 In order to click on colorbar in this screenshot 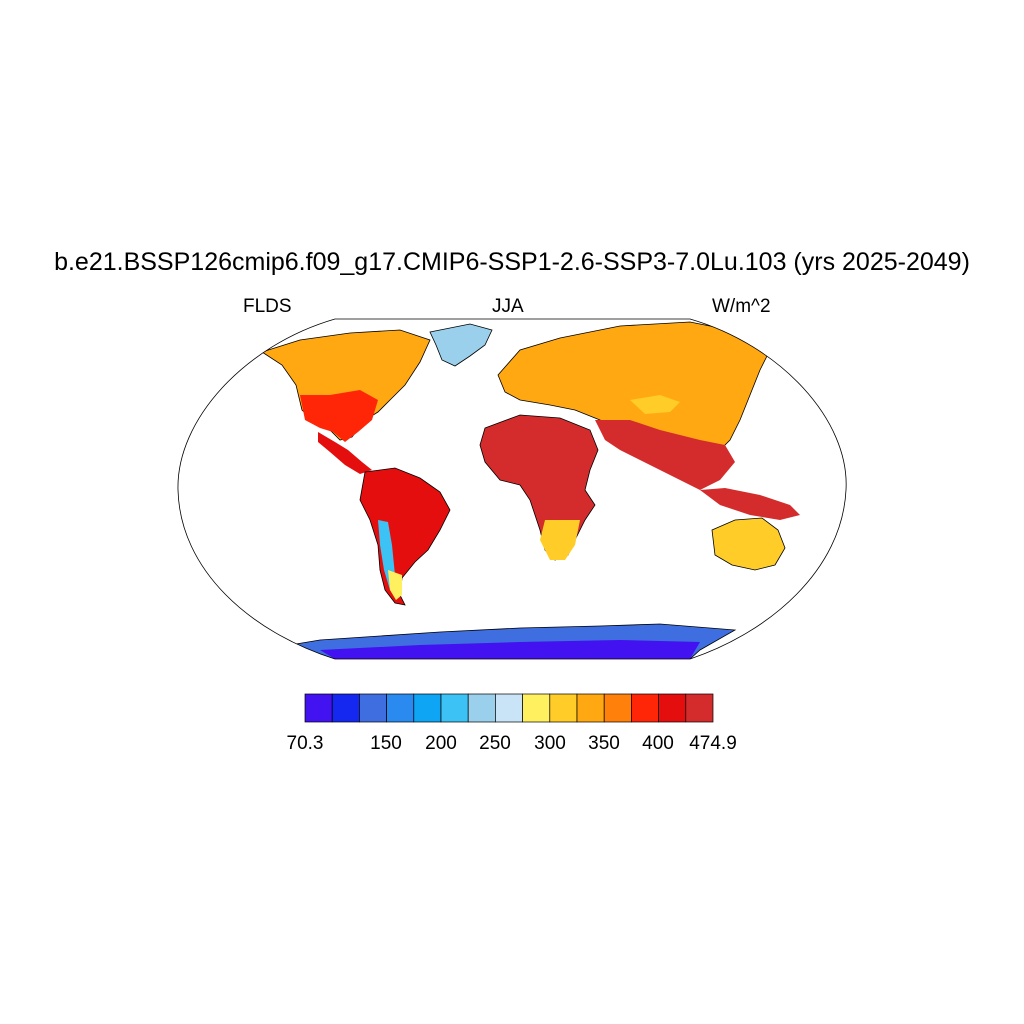, I will do `click(509, 708)`.